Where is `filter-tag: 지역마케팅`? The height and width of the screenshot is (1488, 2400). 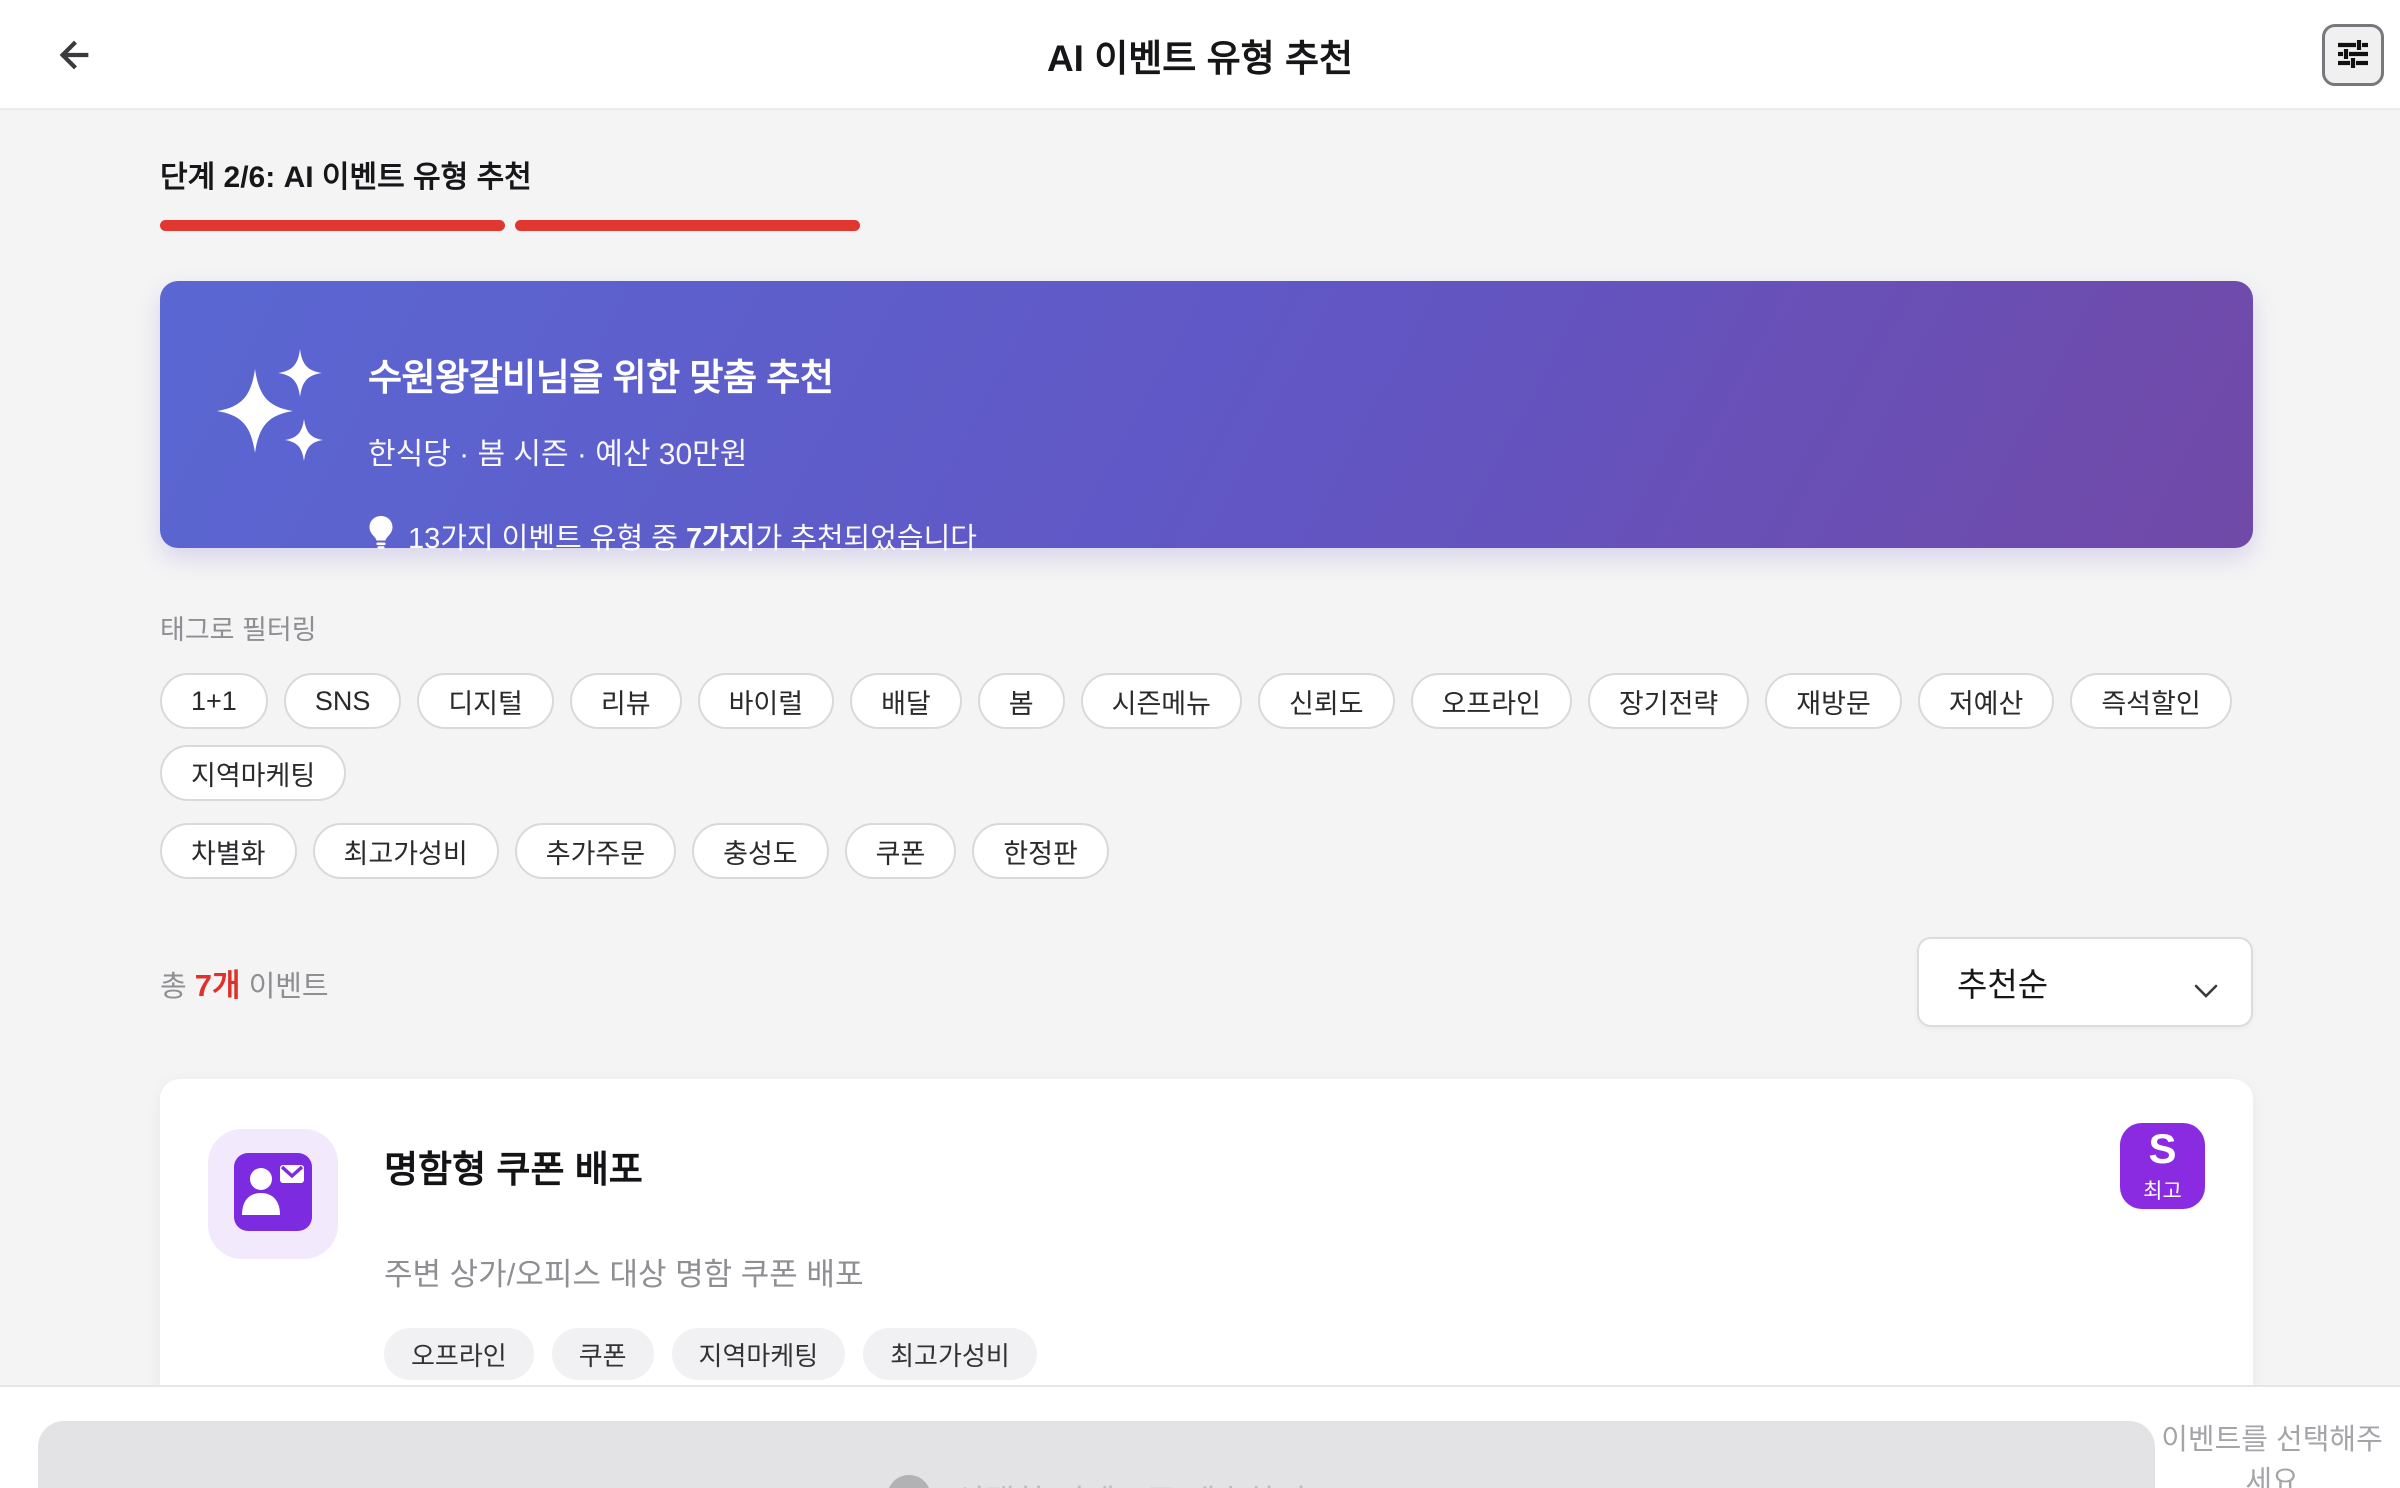 filter-tag: 지역마케팅 is located at coordinates (253, 773).